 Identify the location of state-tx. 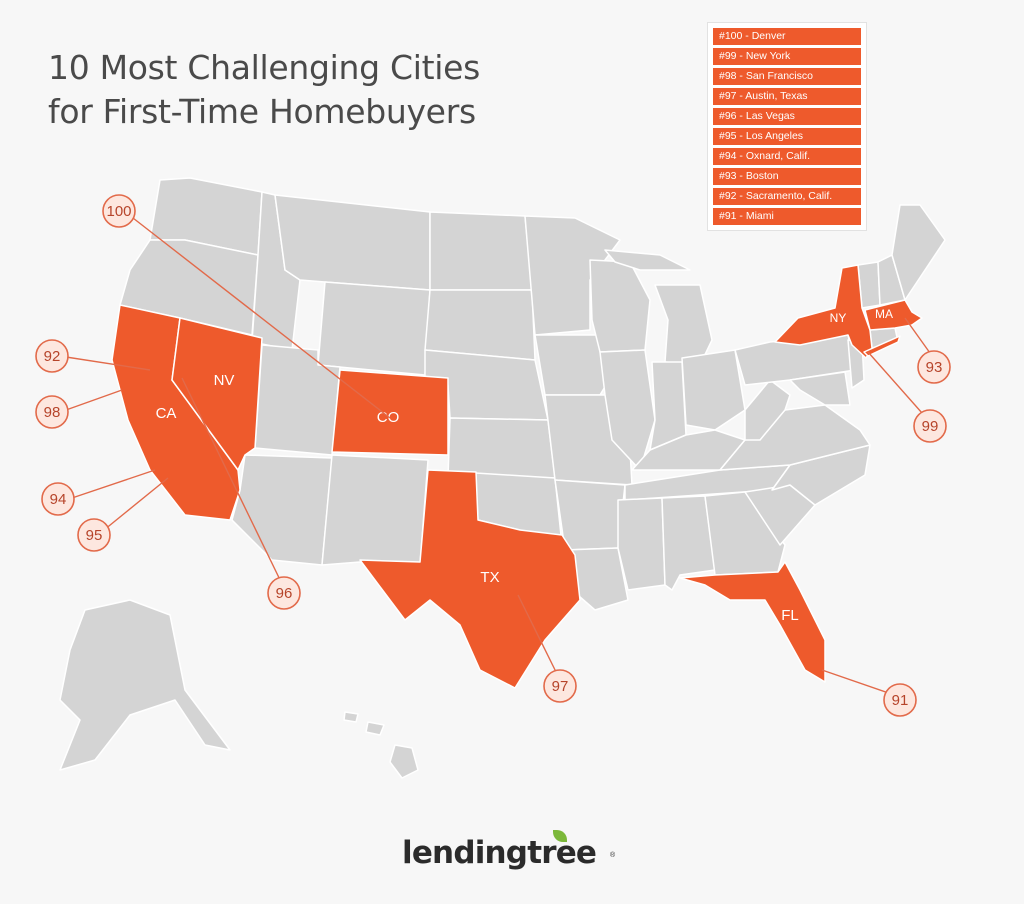
(470, 579).